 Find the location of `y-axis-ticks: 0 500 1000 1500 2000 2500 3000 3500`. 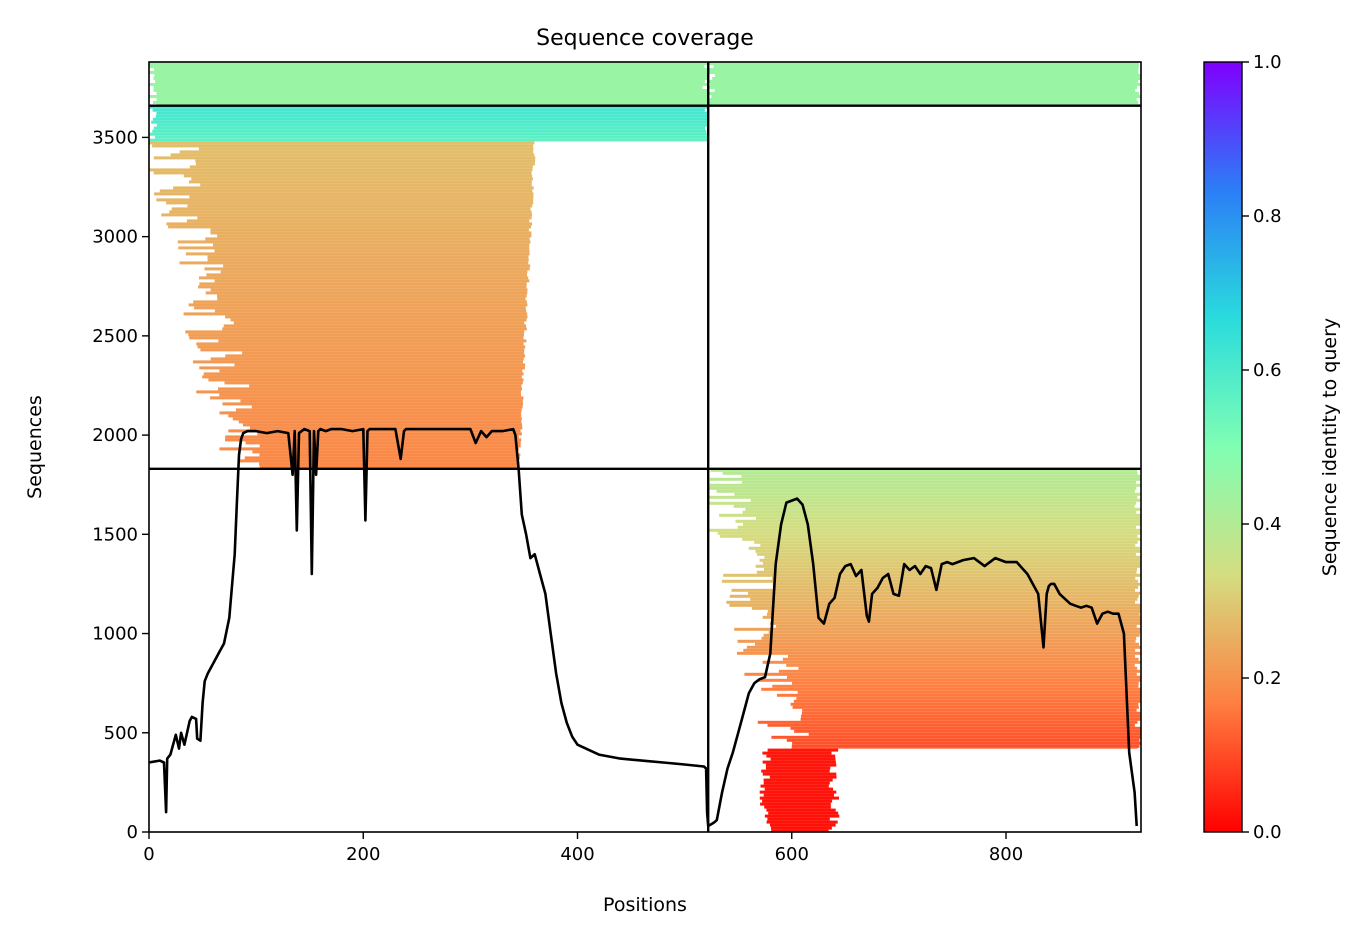

y-axis-ticks: 0 500 1000 1500 2000 2500 3000 3500 is located at coordinates (120, 485).